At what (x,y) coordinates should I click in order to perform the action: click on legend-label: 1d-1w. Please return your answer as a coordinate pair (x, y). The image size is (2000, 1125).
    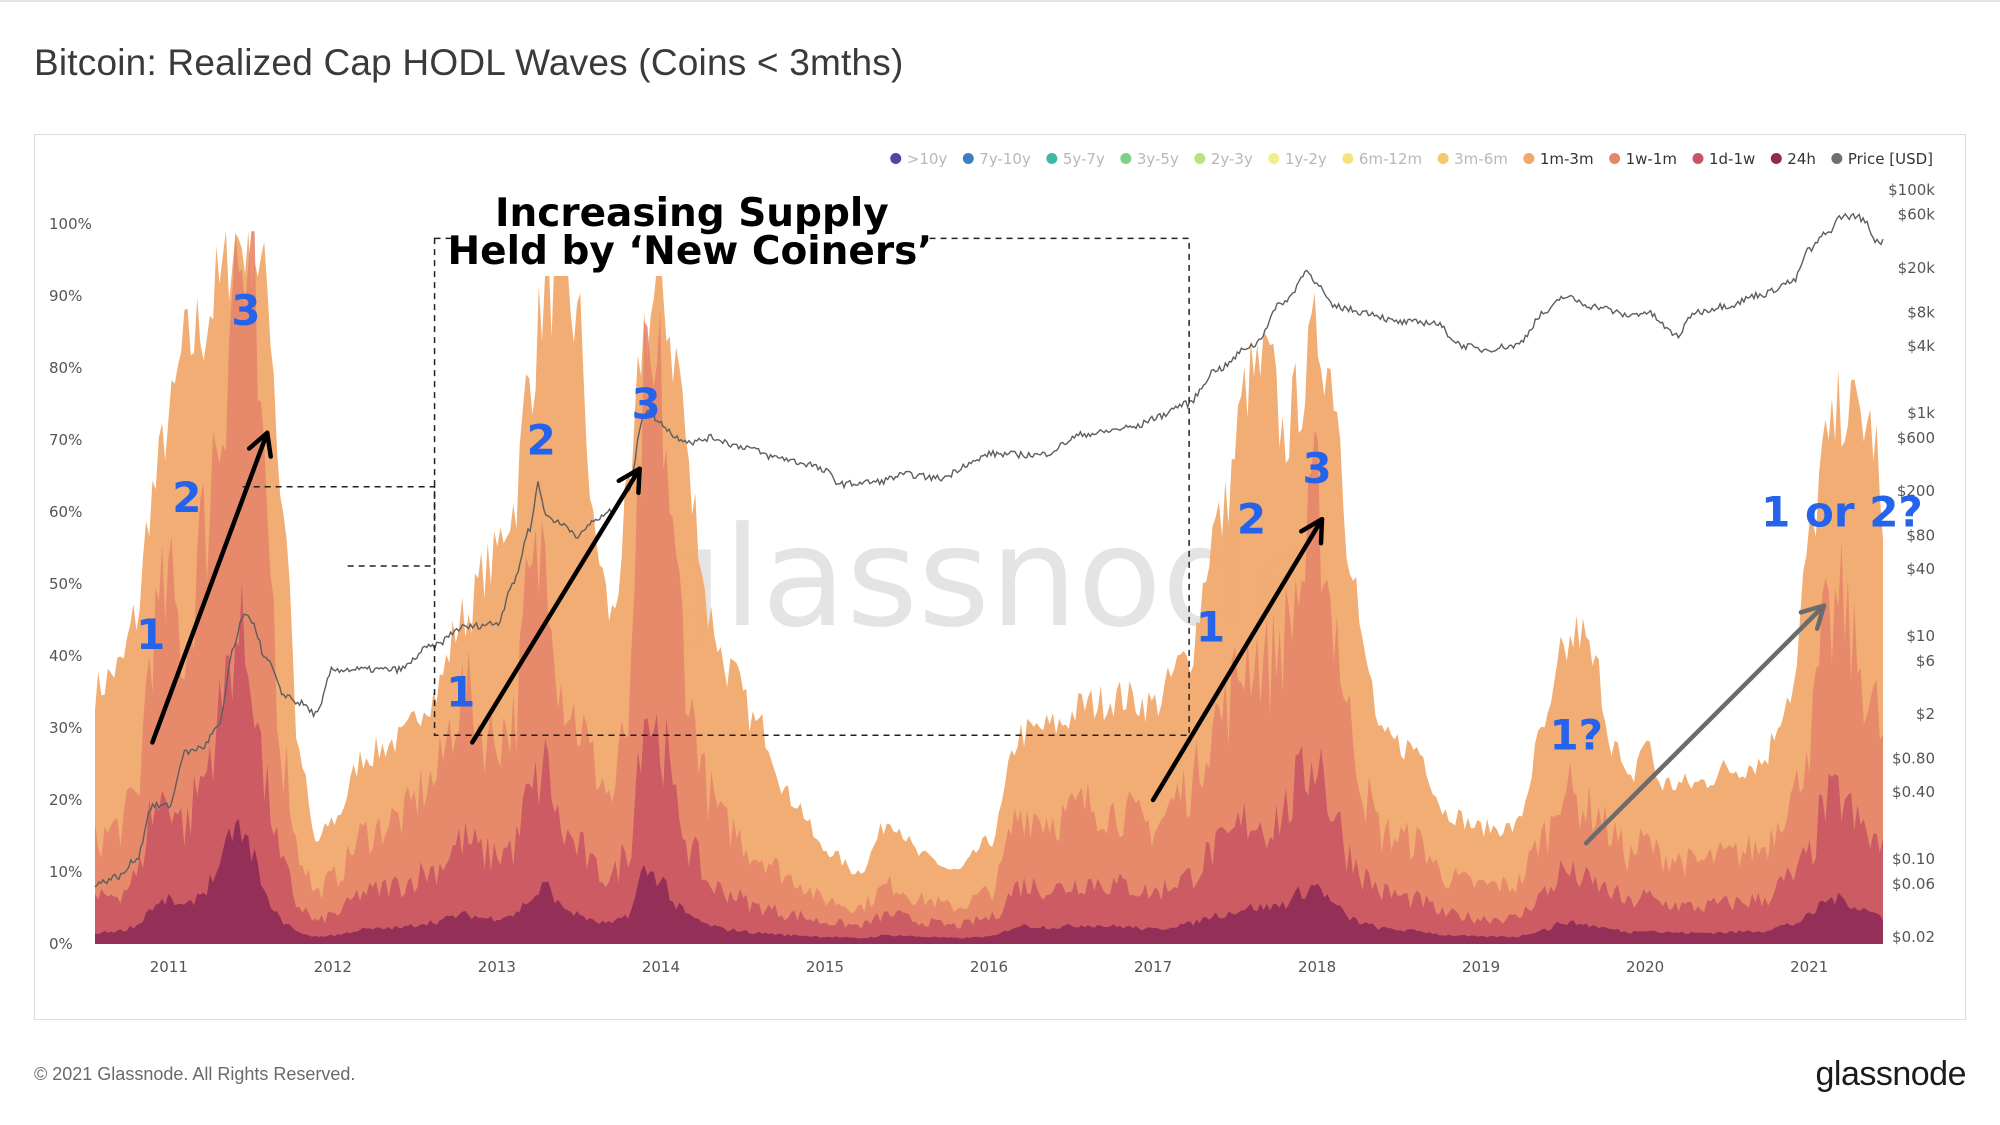
    Looking at the image, I should click on (1732, 159).